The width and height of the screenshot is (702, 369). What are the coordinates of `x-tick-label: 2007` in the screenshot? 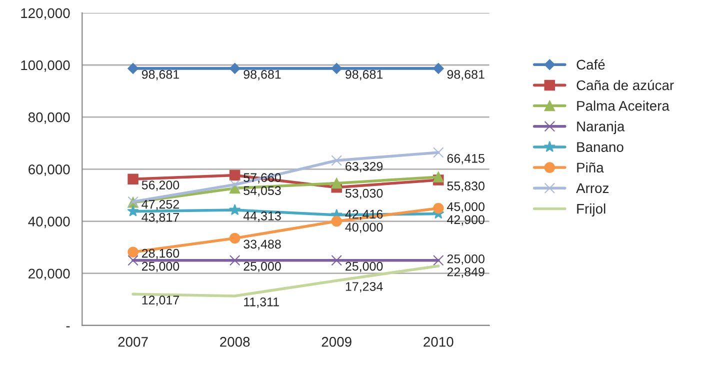 It's located at (133, 341).